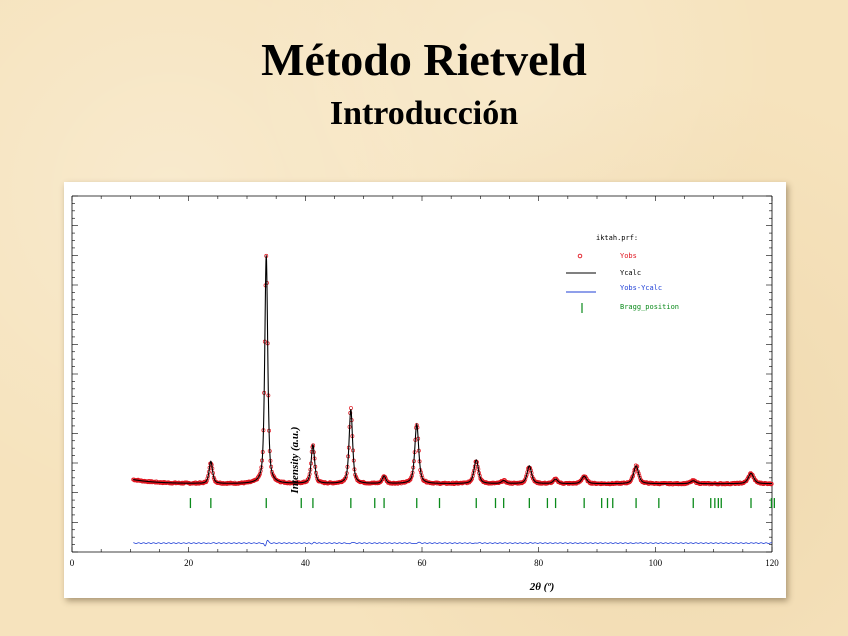 The width and height of the screenshot is (848, 636). What do you see at coordinates (614, 288) in the screenshot?
I see `legend-item-diff: Yobs-Ycalc` at bounding box center [614, 288].